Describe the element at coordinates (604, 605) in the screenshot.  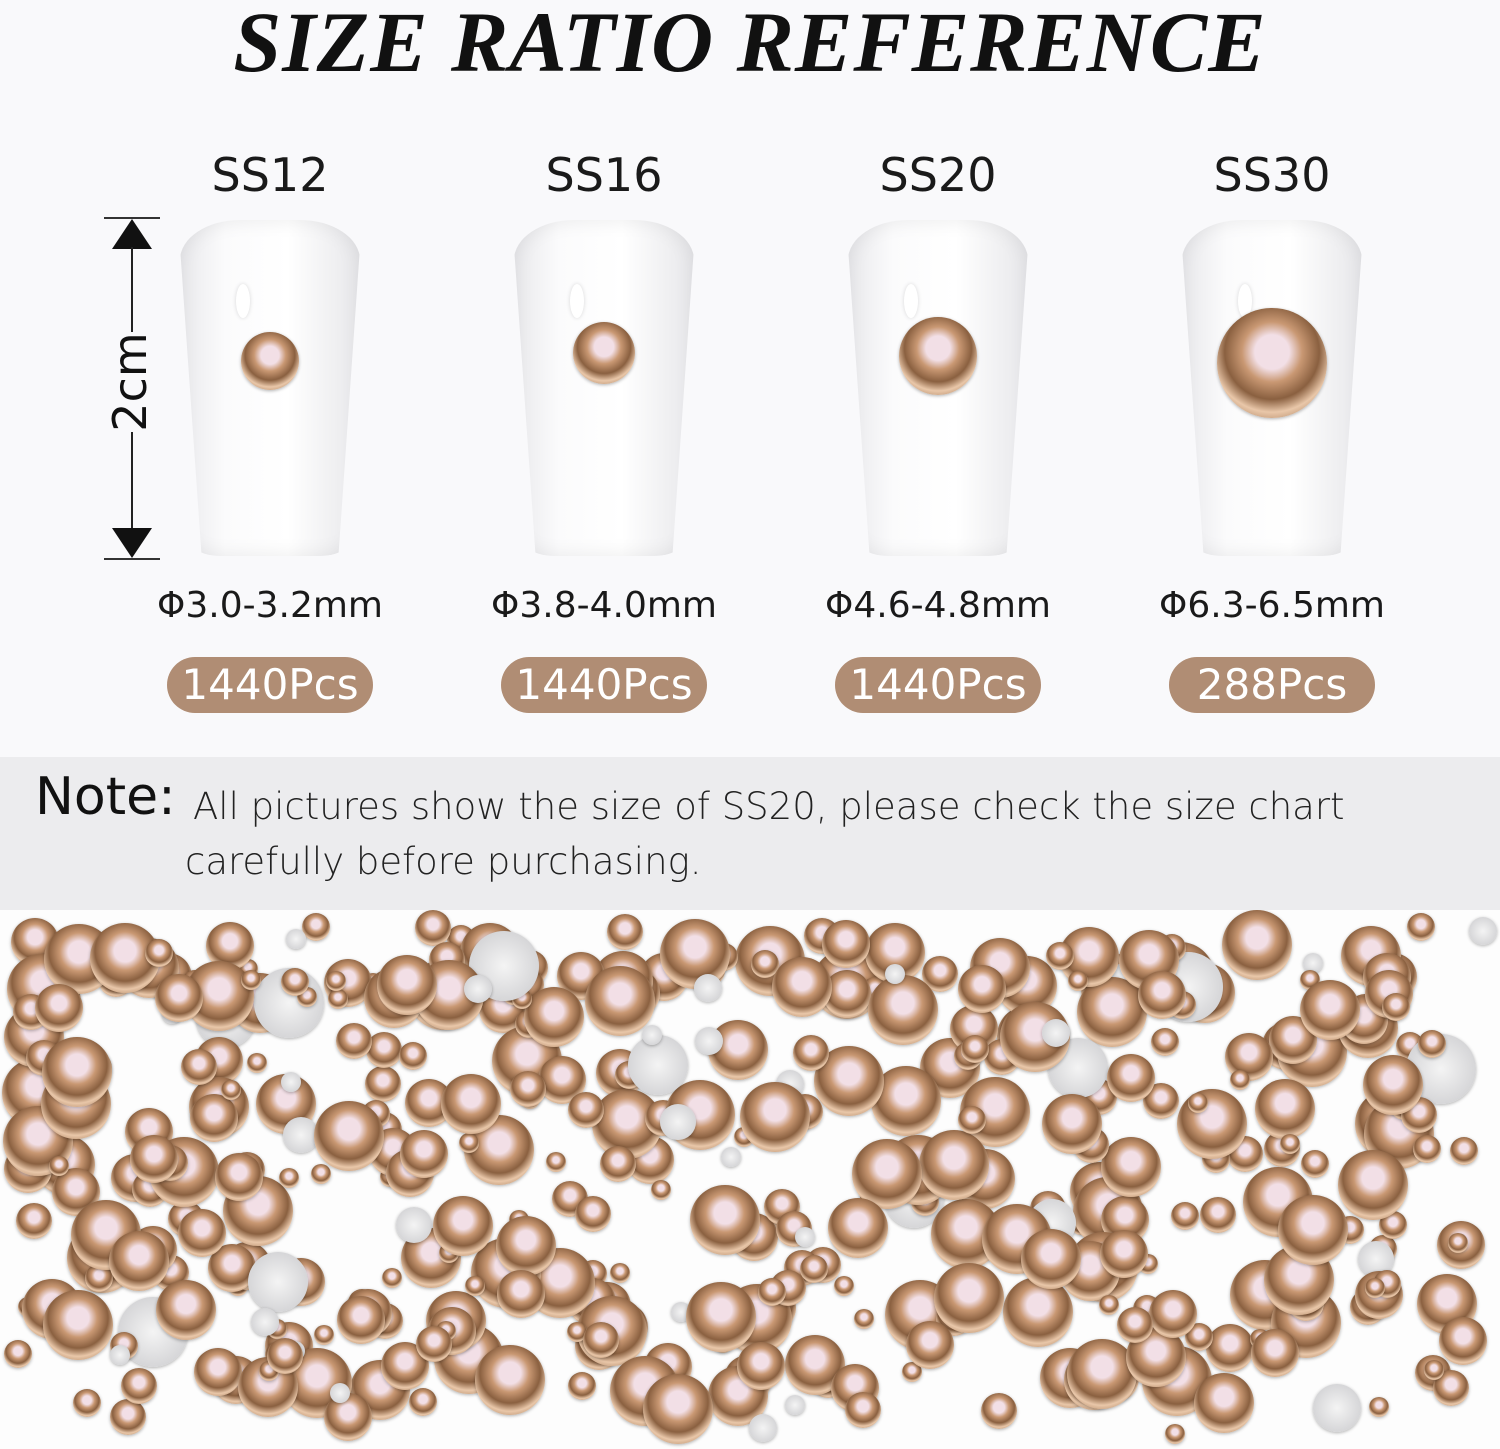
I see `diameter-label: Φ3.8-4.0mm` at that location.